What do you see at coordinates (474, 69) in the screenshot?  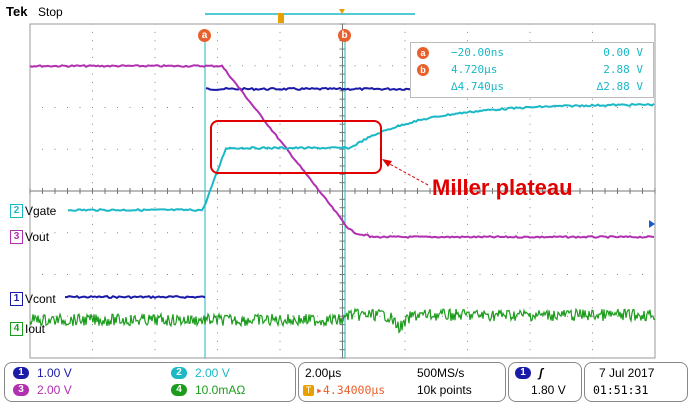 I see `readout-b-time: 4.720µs` at bounding box center [474, 69].